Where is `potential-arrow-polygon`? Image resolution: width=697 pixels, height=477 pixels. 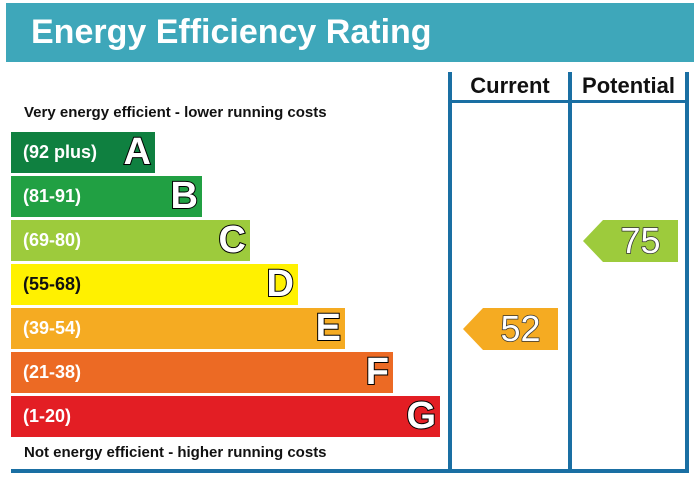 potential-arrow-polygon is located at coordinates (630, 241).